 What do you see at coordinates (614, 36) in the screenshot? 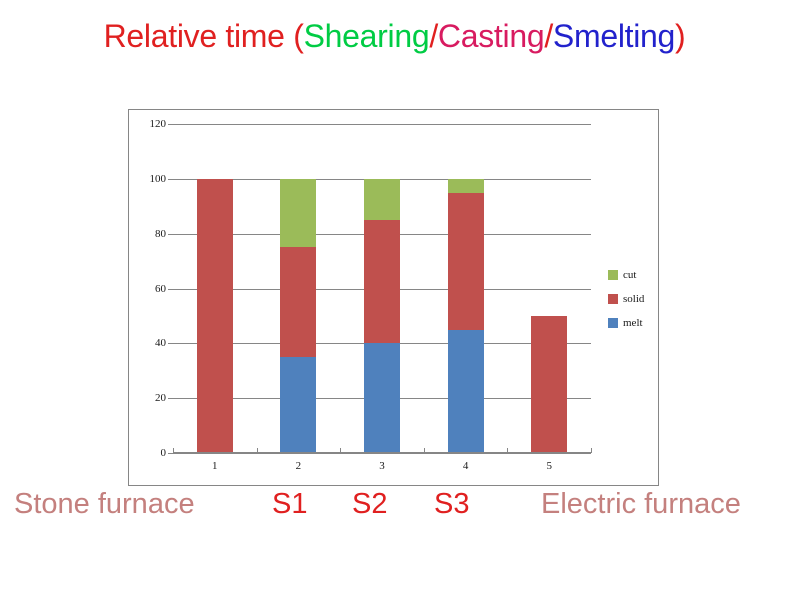
I see `title-part-5: Smelting` at bounding box center [614, 36].